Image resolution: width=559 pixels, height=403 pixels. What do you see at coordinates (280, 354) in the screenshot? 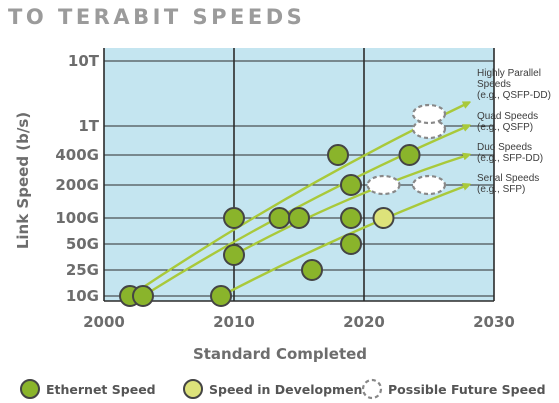
I see `x-axis-label: Standard Completed` at bounding box center [280, 354].